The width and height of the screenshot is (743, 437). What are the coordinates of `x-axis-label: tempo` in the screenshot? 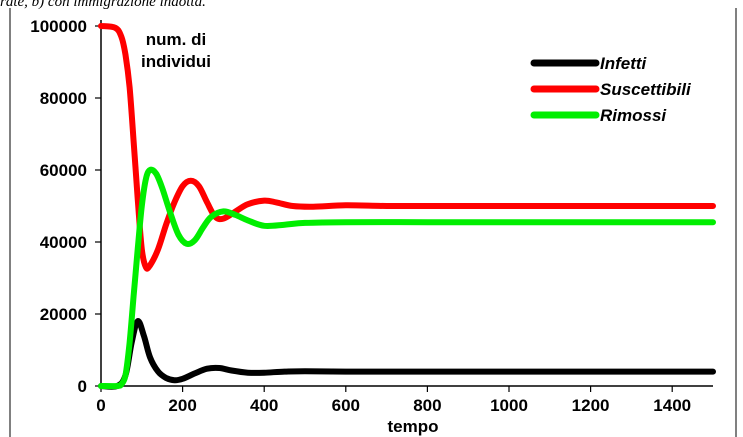 It's located at (413, 426).